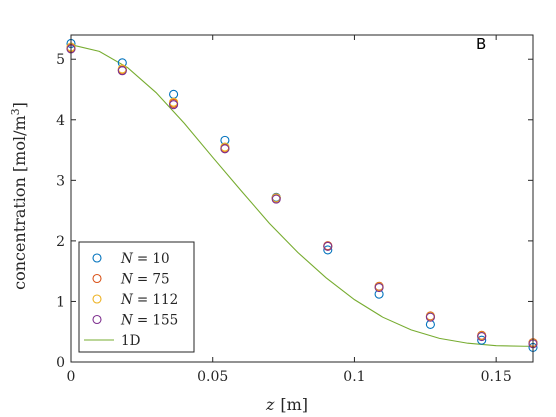  What do you see at coordinates (354, 377) in the screenshot?
I see `x-tick-label: 0.1` at bounding box center [354, 377].